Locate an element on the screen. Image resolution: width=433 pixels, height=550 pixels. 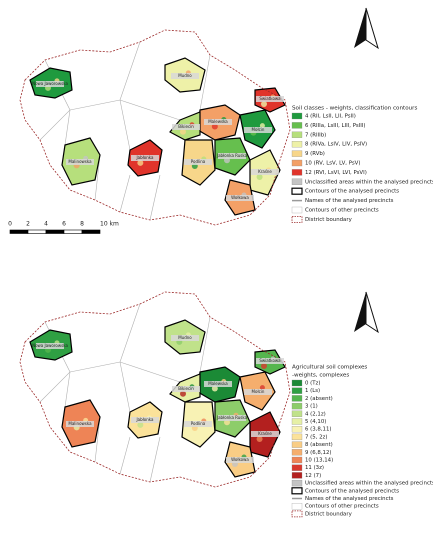
precinct-name: Malinowska is located at coordinates (80, 161).